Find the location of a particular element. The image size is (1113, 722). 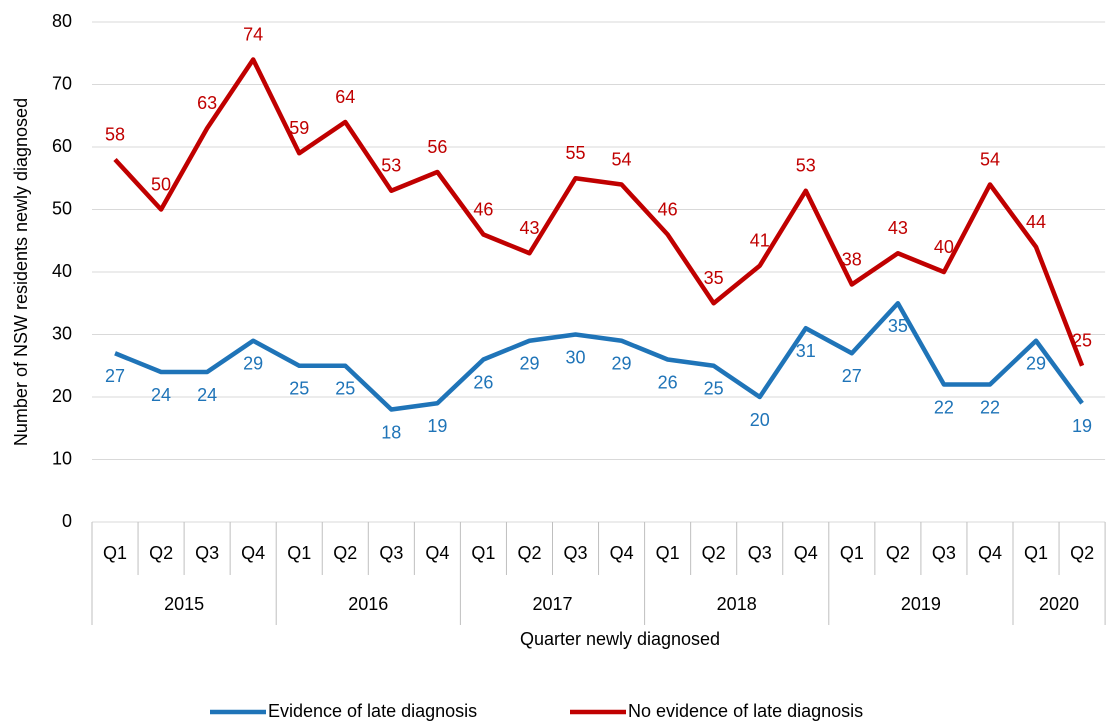

data-label: 40 is located at coordinates (944, 247).